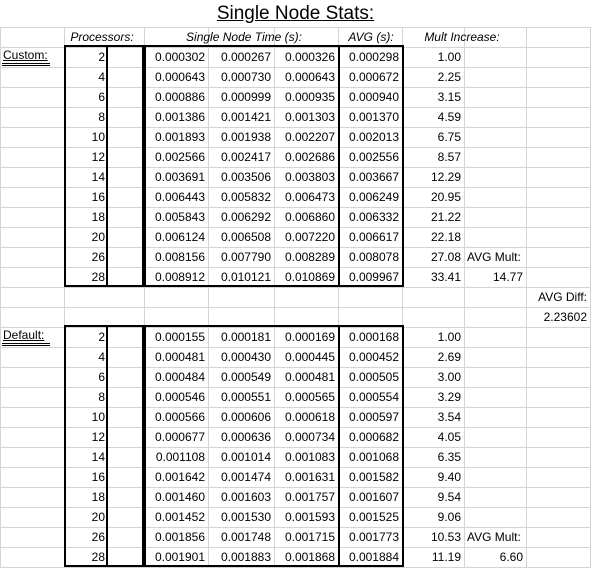 The height and width of the screenshot is (568, 591). What do you see at coordinates (98, 417) in the screenshot?
I see `default-cell-p: 10` at bounding box center [98, 417].